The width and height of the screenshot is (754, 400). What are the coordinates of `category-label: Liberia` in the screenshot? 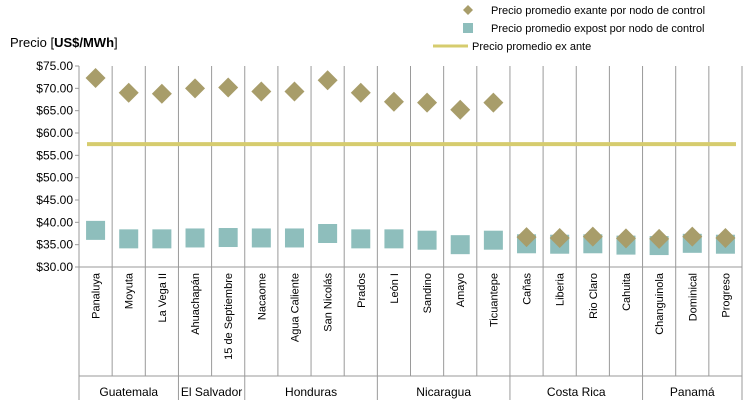 It's located at (561, 289).